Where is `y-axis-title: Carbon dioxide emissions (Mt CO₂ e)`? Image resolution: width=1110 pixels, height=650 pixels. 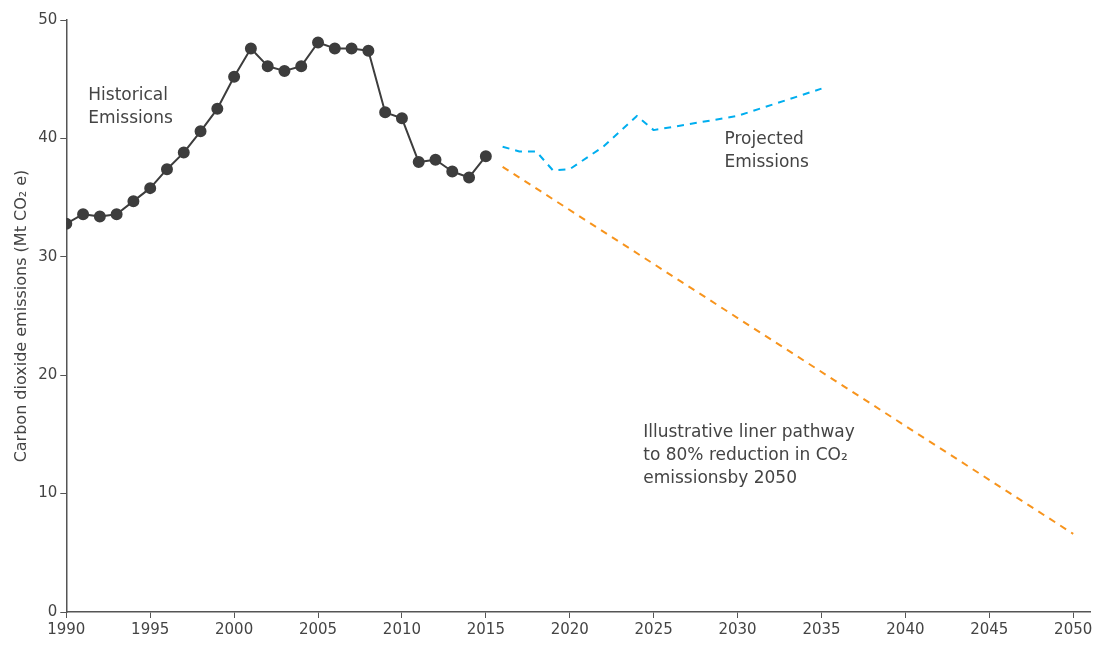 y-axis-title: Carbon dioxide emissions (Mt CO₂ e) is located at coordinates (20, 316).